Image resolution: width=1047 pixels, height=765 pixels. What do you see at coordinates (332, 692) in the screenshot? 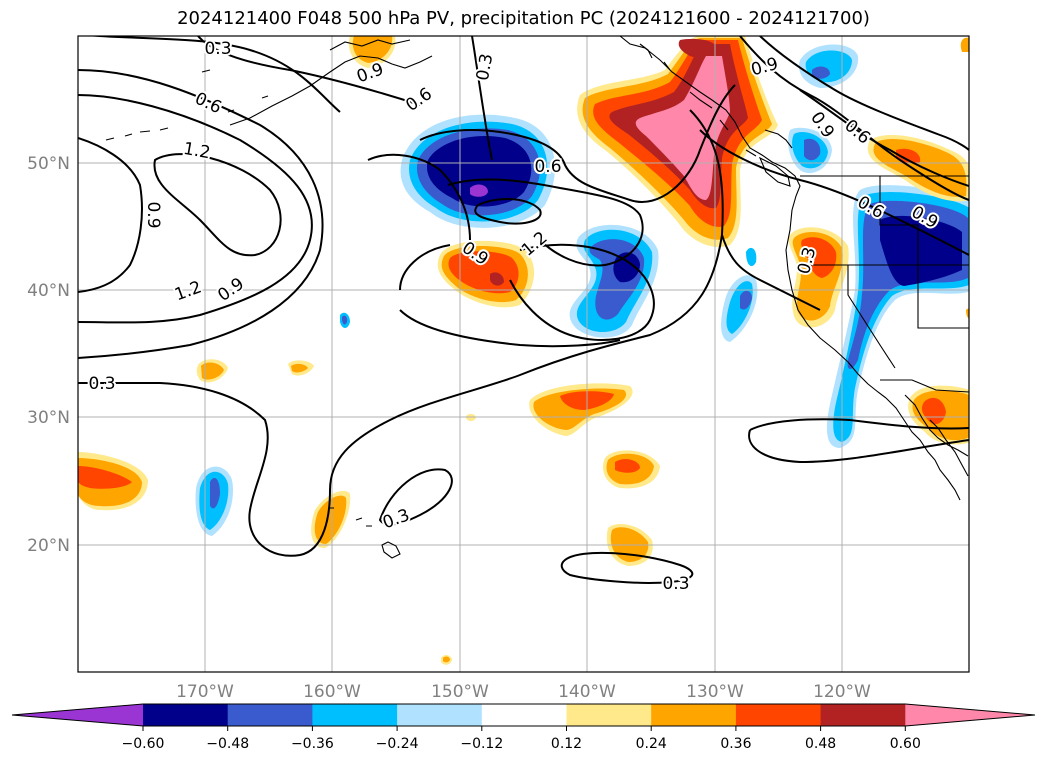
I see `lon-label: 160°W` at bounding box center [332, 692].